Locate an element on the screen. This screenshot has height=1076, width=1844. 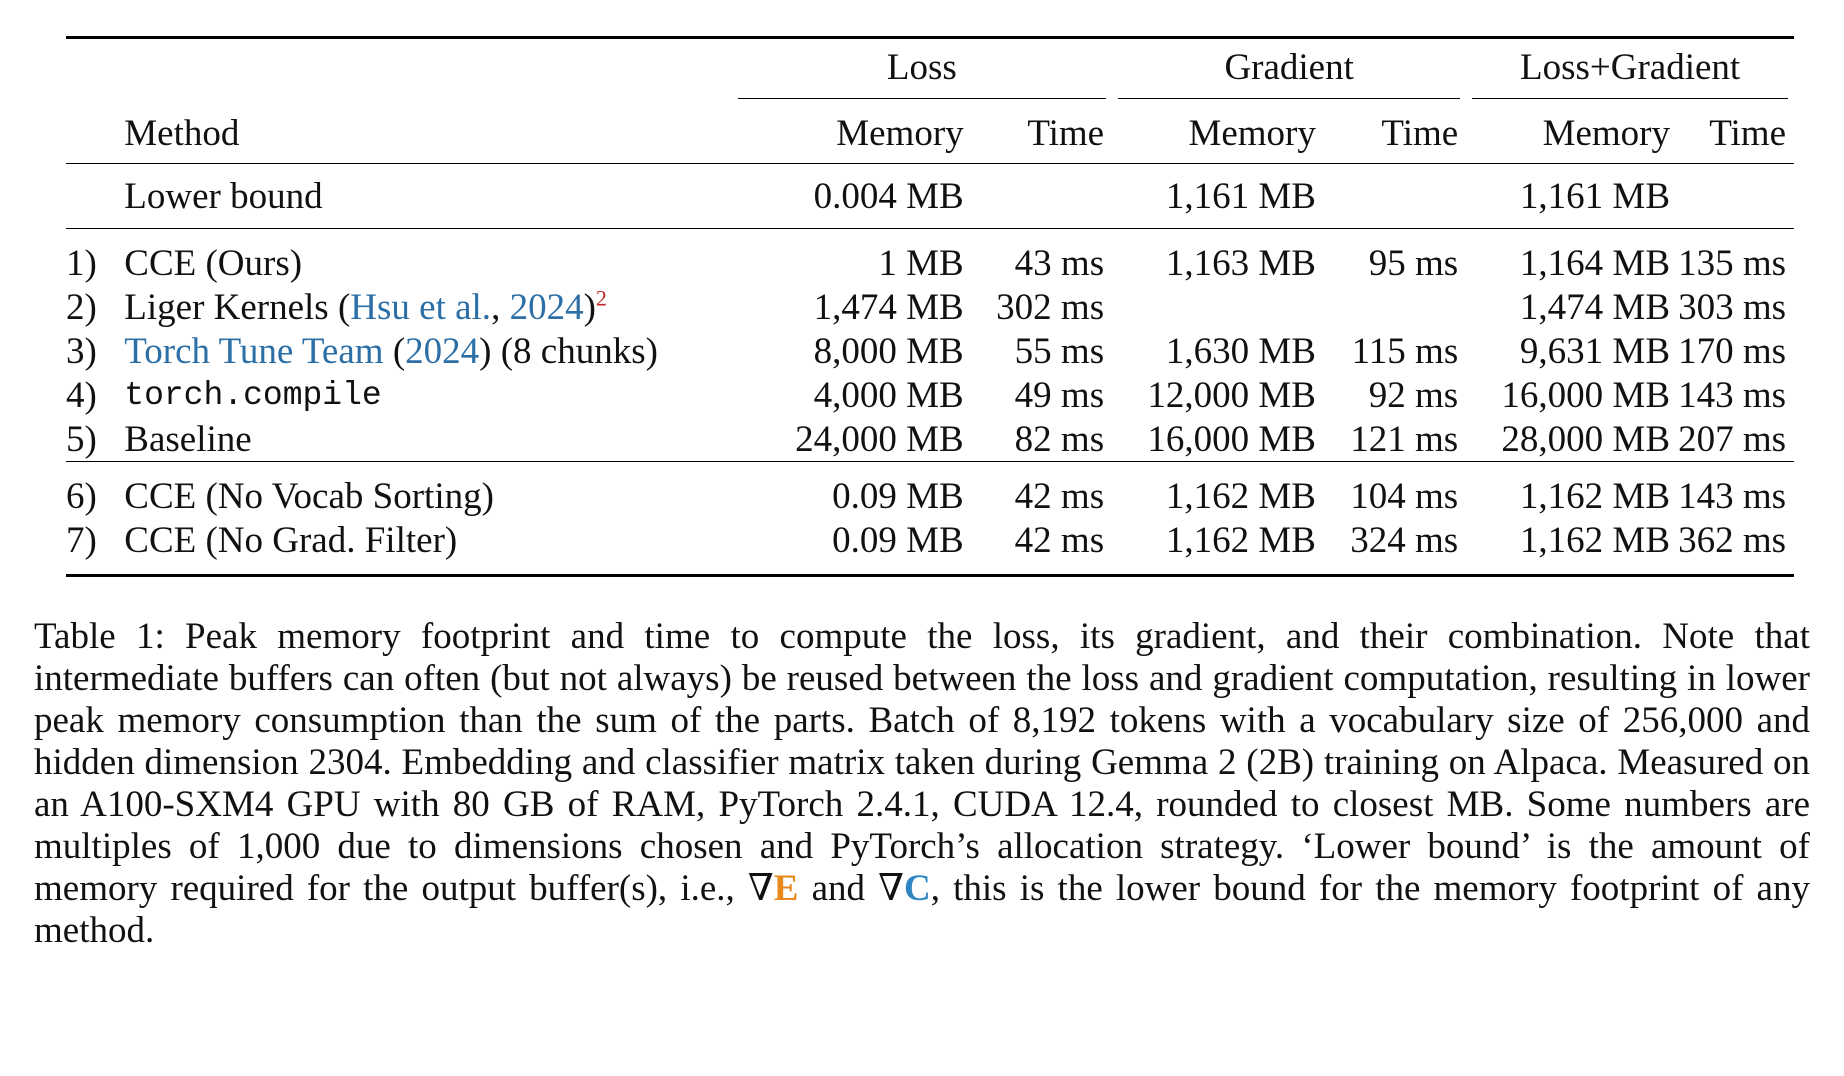
loss-time-cell: 43 ms is located at coordinates (1059, 263).